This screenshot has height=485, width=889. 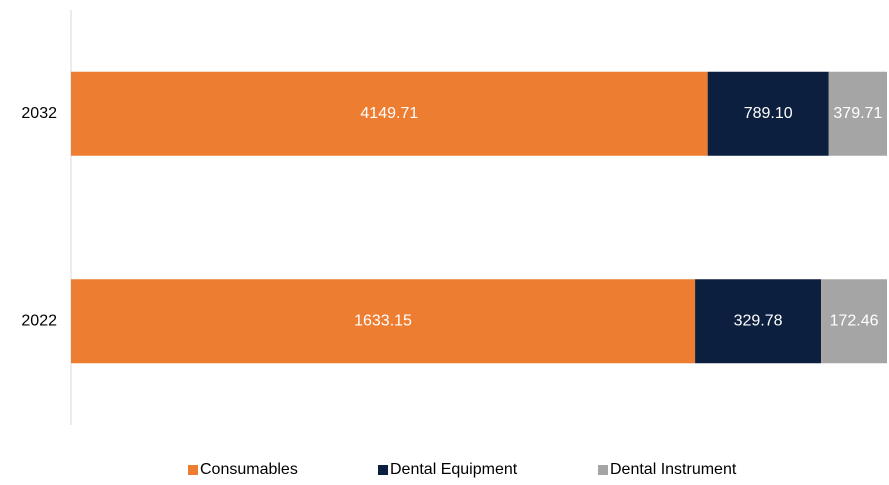 What do you see at coordinates (39, 113) in the screenshot?
I see `y-tick-label: 2032` at bounding box center [39, 113].